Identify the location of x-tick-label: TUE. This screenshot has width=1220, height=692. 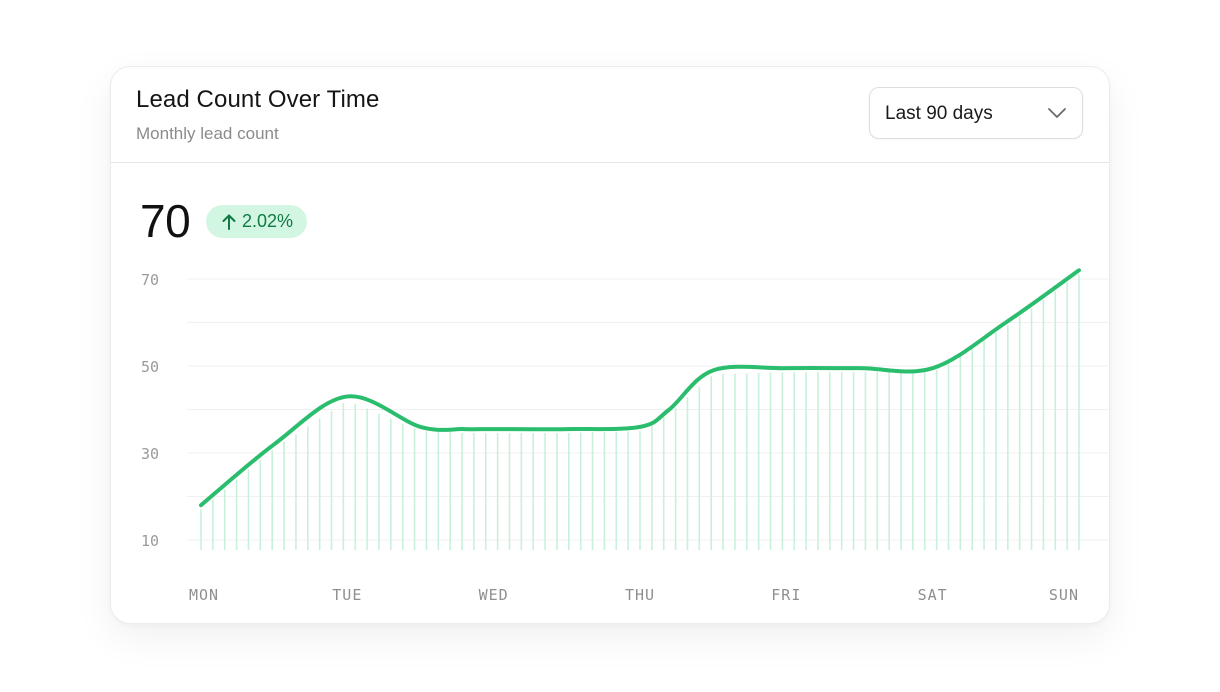
(347, 595).